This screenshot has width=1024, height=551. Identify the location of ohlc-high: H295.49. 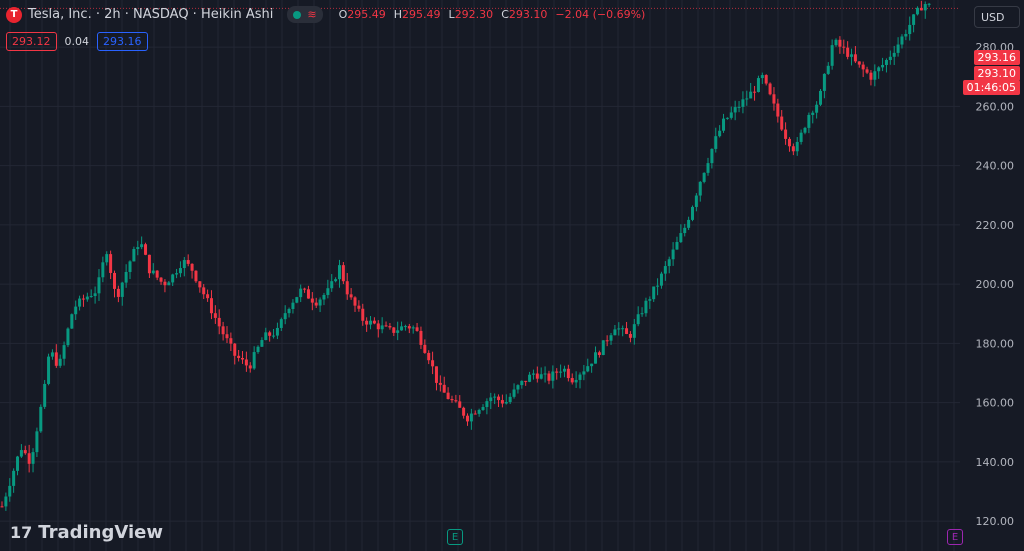
(417, 14).